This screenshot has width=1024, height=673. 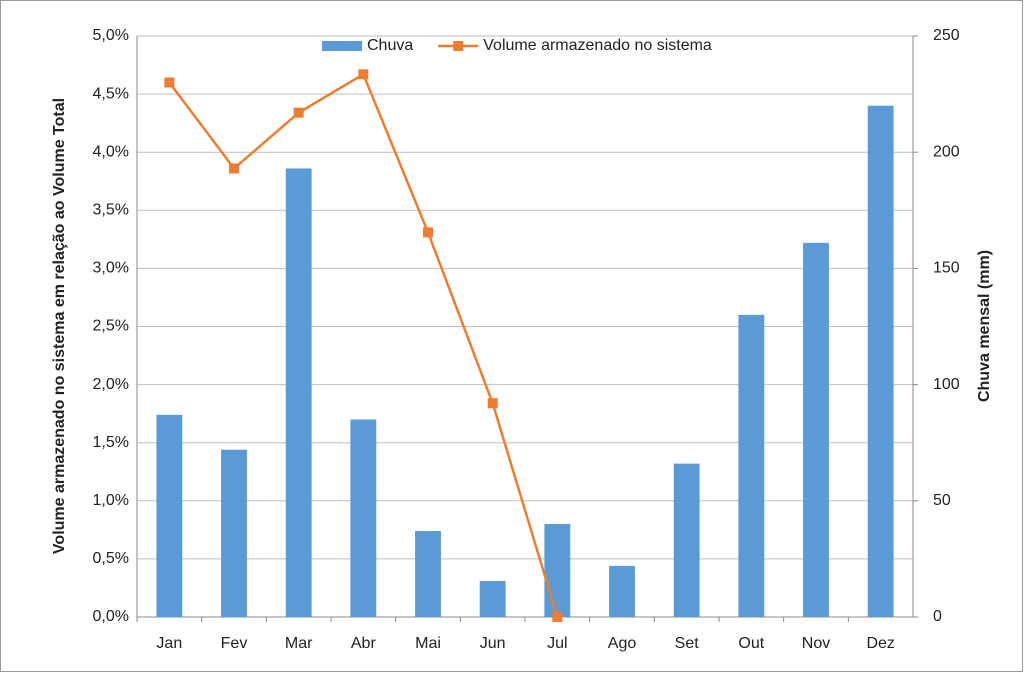 I want to click on y2-tick-label: 50, so click(x=942, y=500).